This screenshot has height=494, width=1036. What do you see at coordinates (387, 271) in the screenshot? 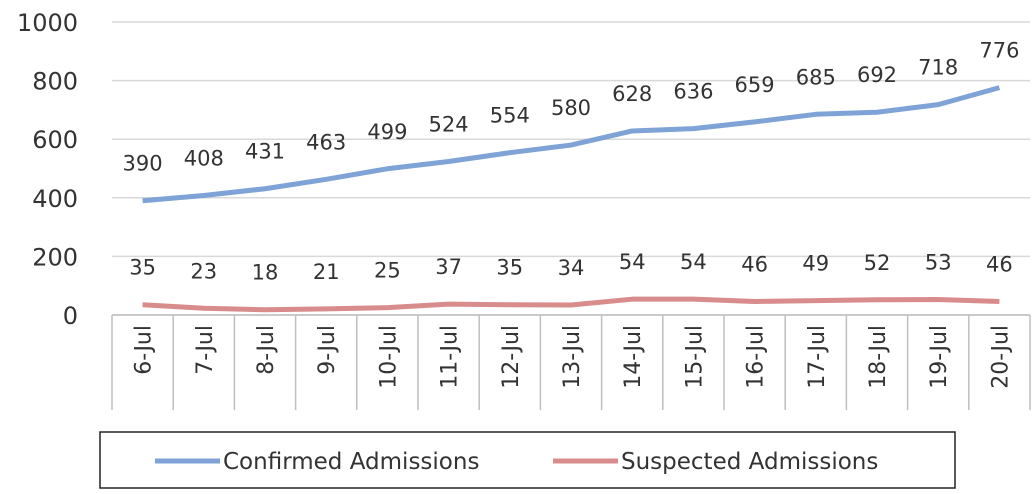
I see `data-label: 25` at bounding box center [387, 271].